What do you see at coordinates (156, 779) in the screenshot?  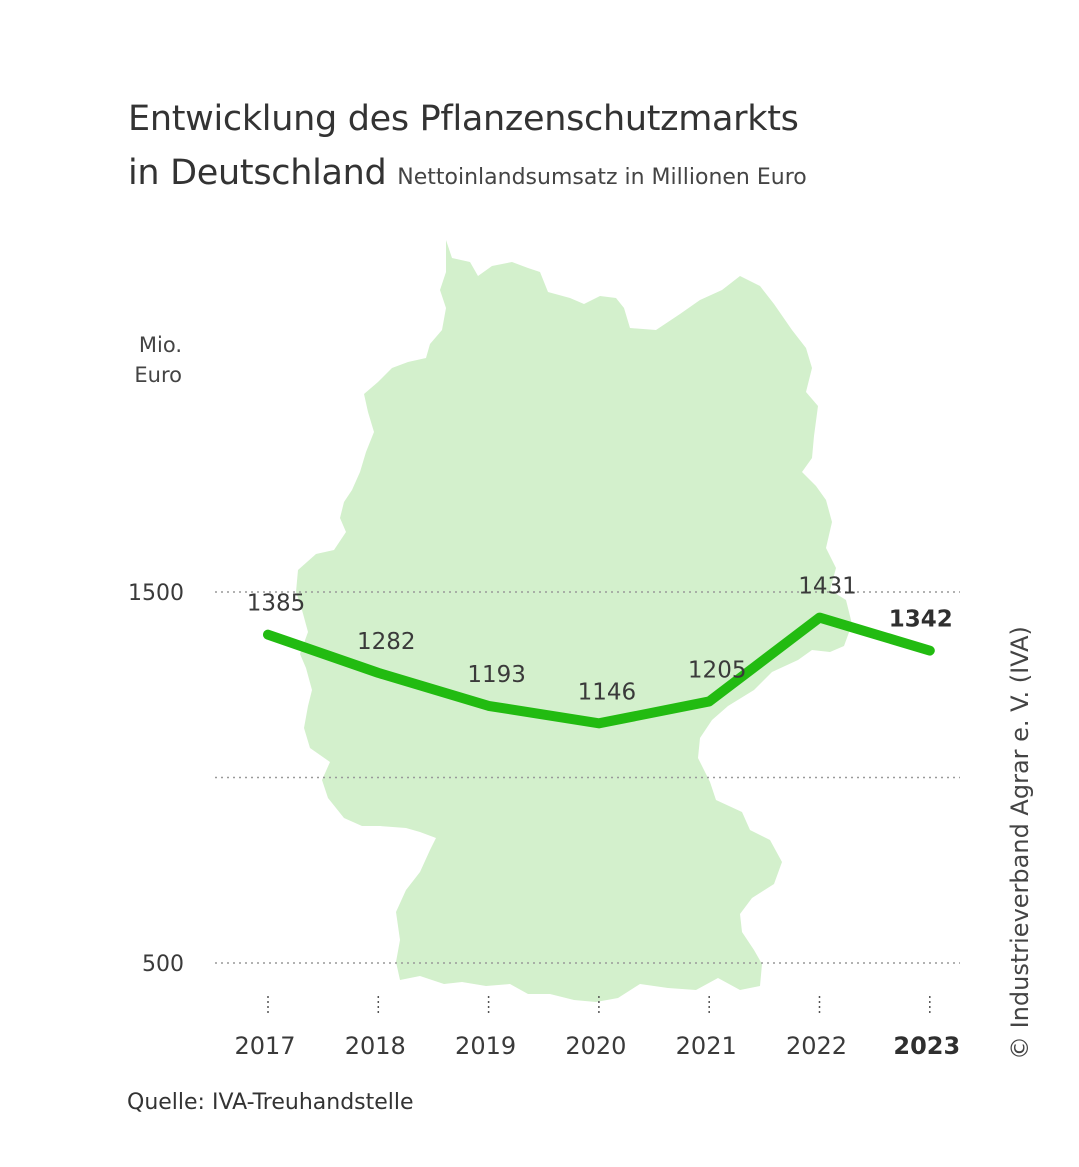 I see `y-axis-ticks: 500 1500` at bounding box center [156, 779].